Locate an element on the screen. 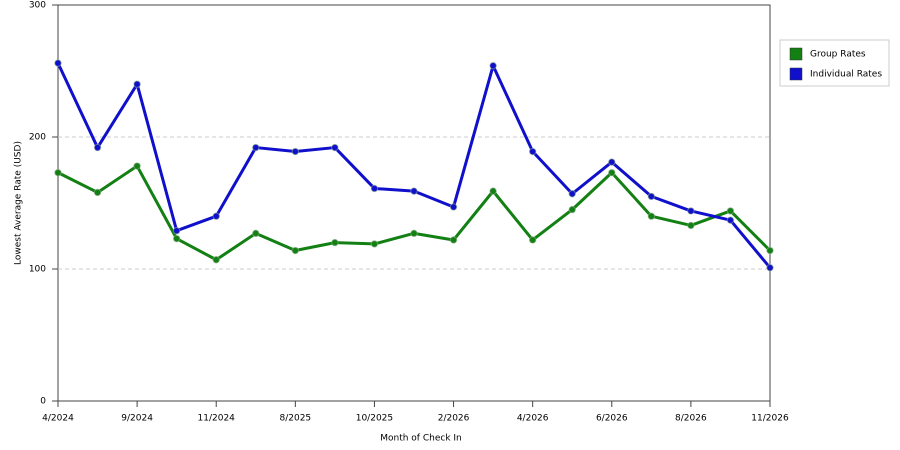 This screenshot has width=900, height=450. y-tick-label: 100 is located at coordinates (37, 270).